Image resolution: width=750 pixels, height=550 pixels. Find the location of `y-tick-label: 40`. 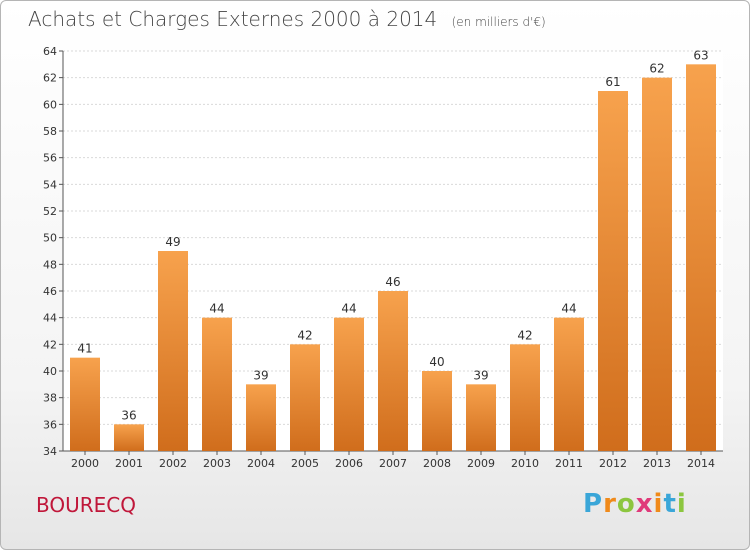

y-tick-label: 40 is located at coordinates (50, 371).